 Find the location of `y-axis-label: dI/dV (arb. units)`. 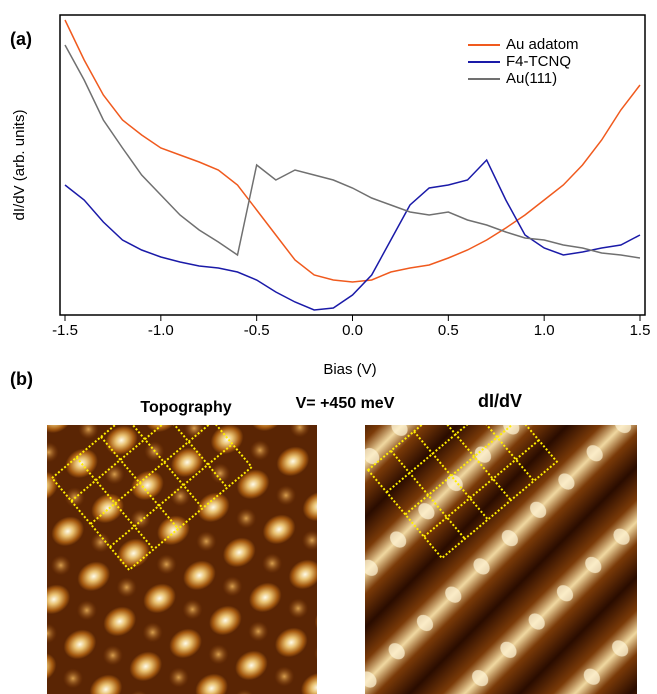

y-axis-label: dI/dV (arb. units) is located at coordinates (19, 165).